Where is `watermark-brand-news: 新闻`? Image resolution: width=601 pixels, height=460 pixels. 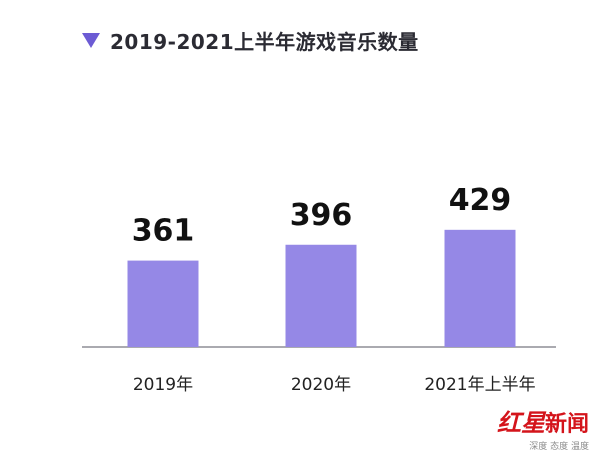 watermark-brand-news: 新闻 is located at coordinates (566, 424).